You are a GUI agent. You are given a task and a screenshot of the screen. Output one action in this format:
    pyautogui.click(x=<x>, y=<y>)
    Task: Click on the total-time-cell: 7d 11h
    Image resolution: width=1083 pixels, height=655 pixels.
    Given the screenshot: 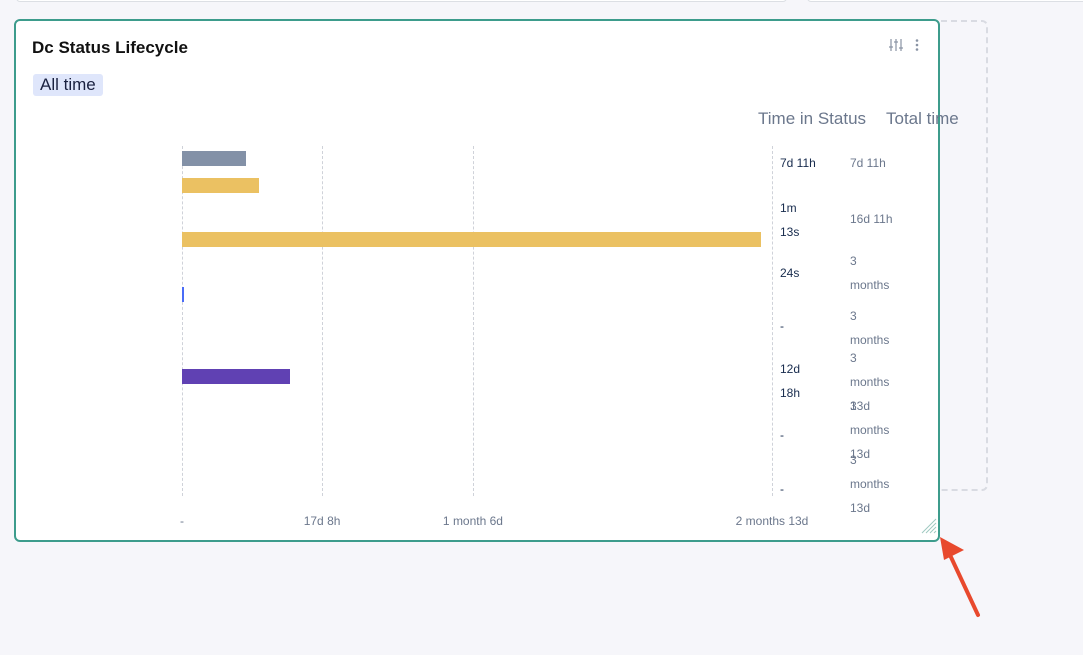 What is the action you would take?
    pyautogui.click(x=868, y=163)
    